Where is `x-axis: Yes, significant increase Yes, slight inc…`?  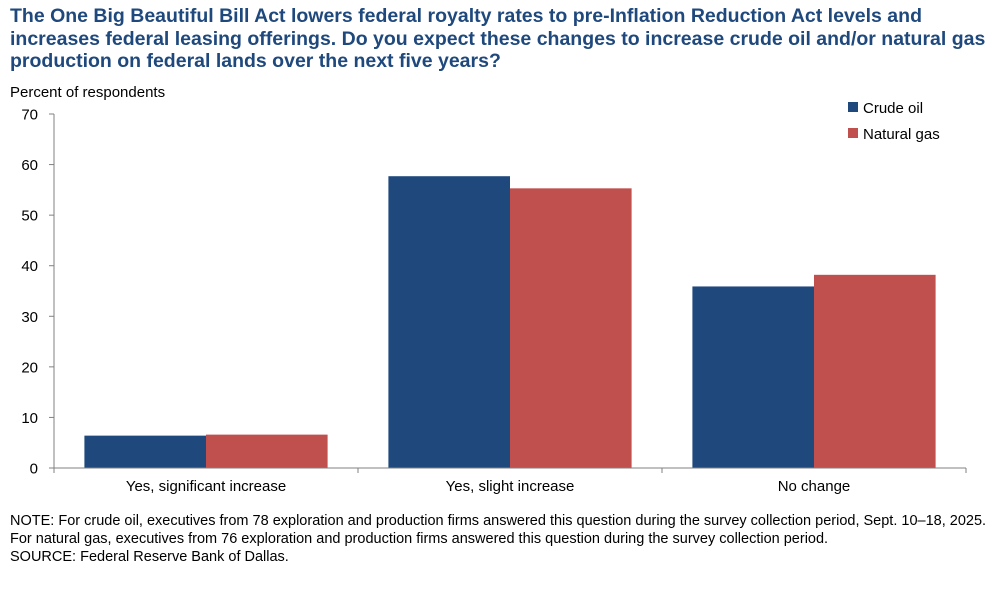 x-axis: Yes, significant increase Yes, slight inc… is located at coordinates (510, 481).